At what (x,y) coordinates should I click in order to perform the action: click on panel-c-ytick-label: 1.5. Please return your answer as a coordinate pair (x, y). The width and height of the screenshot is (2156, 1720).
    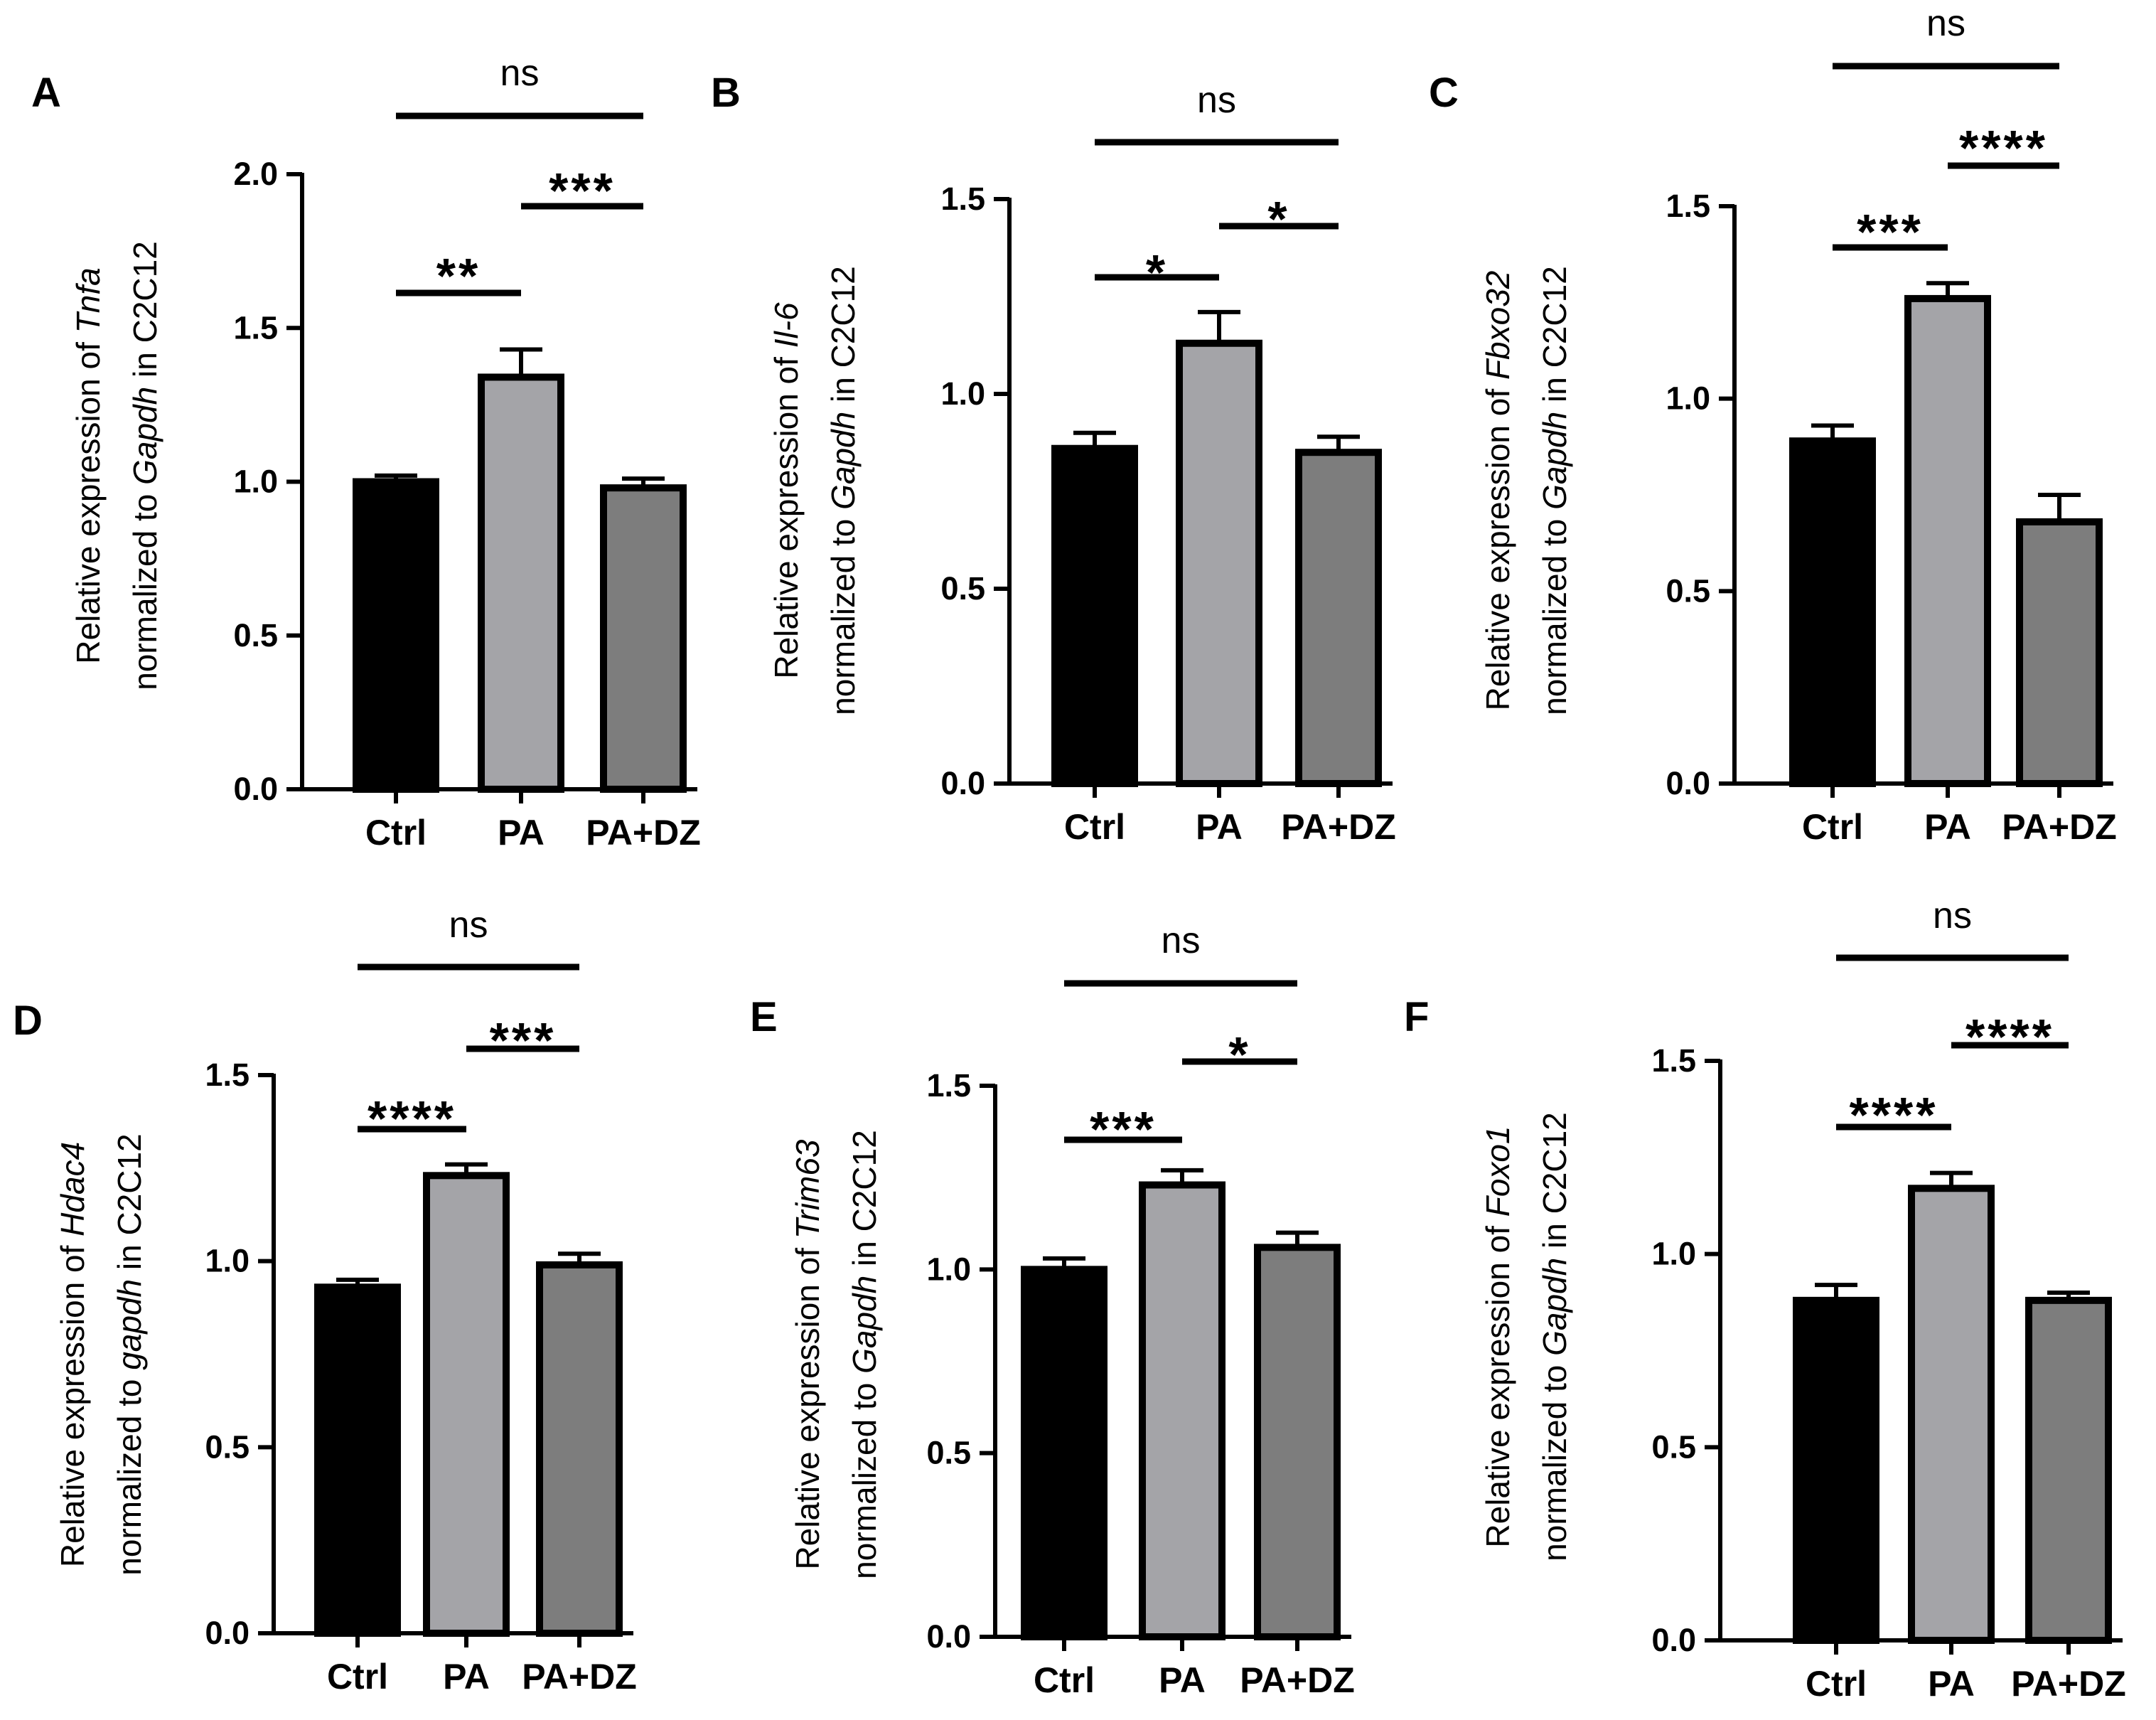
    Looking at the image, I should click on (1688, 206).